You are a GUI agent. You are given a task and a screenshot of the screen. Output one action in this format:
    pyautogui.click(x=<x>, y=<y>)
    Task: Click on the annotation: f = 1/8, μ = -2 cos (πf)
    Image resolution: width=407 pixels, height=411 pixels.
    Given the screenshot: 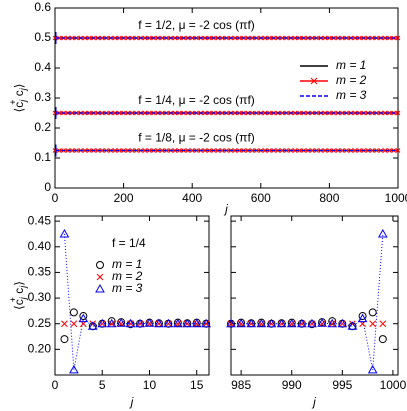 What is the action you would take?
    pyautogui.click(x=196, y=138)
    